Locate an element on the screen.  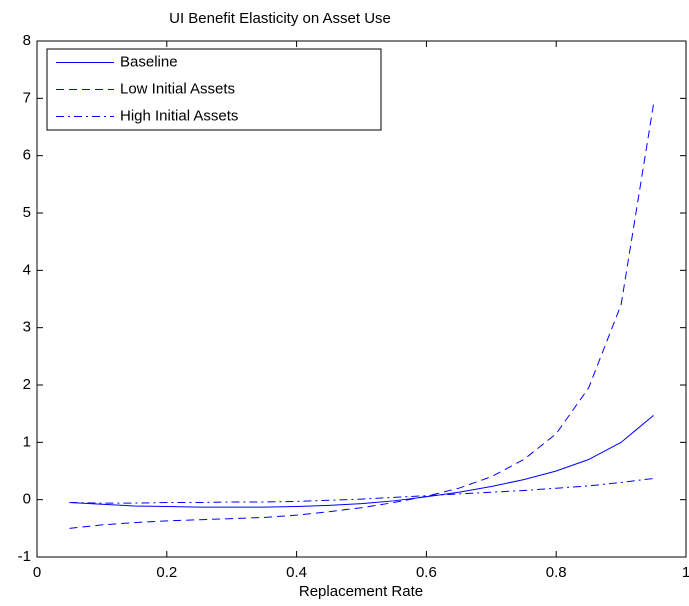
y-tick-label: 2 is located at coordinates (27, 384).